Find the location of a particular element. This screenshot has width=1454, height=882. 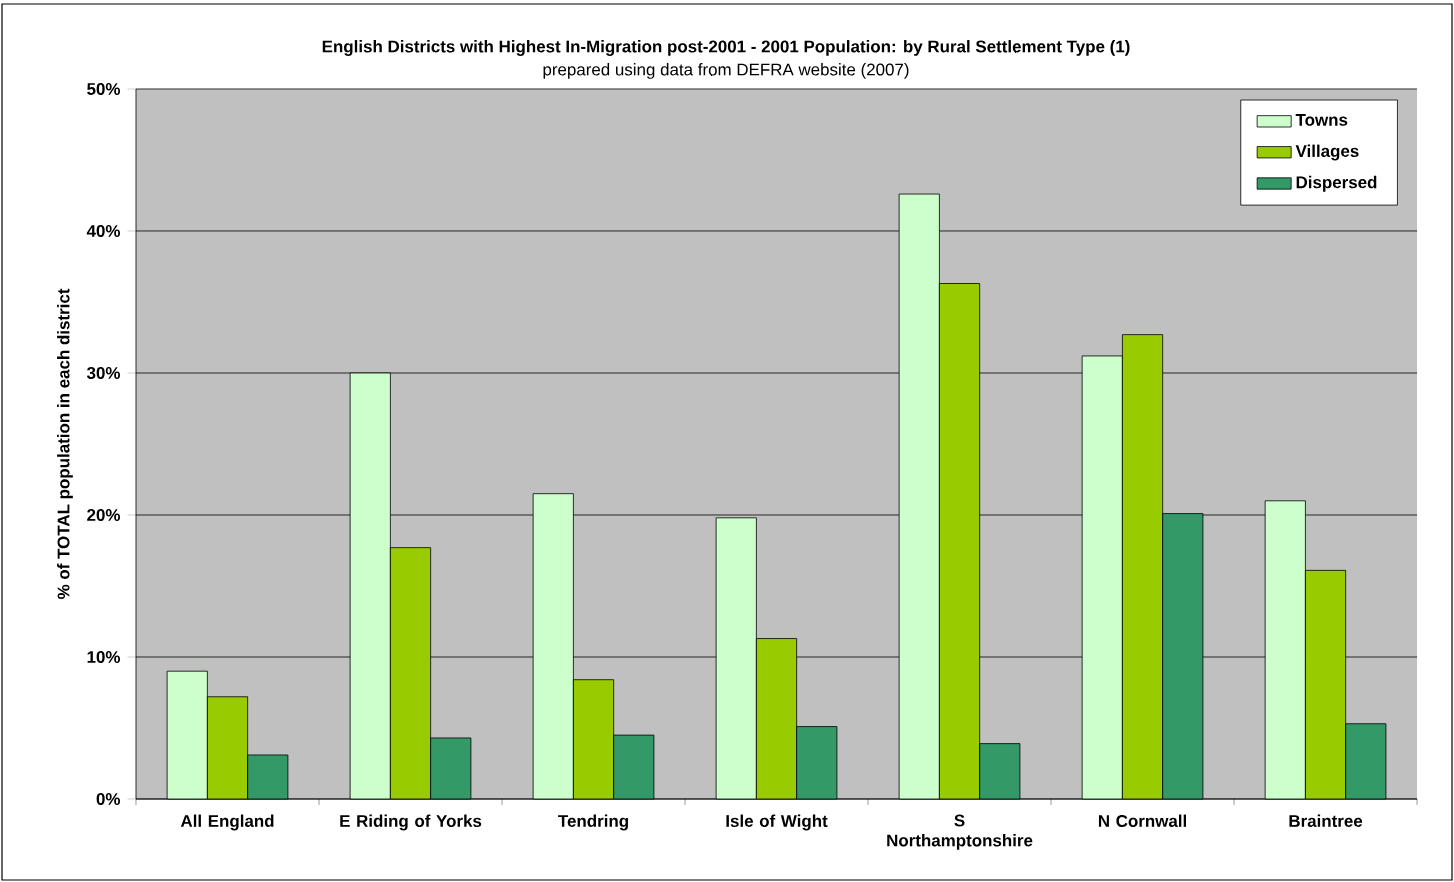

y-tick-label: 10% is located at coordinates (104, 657).